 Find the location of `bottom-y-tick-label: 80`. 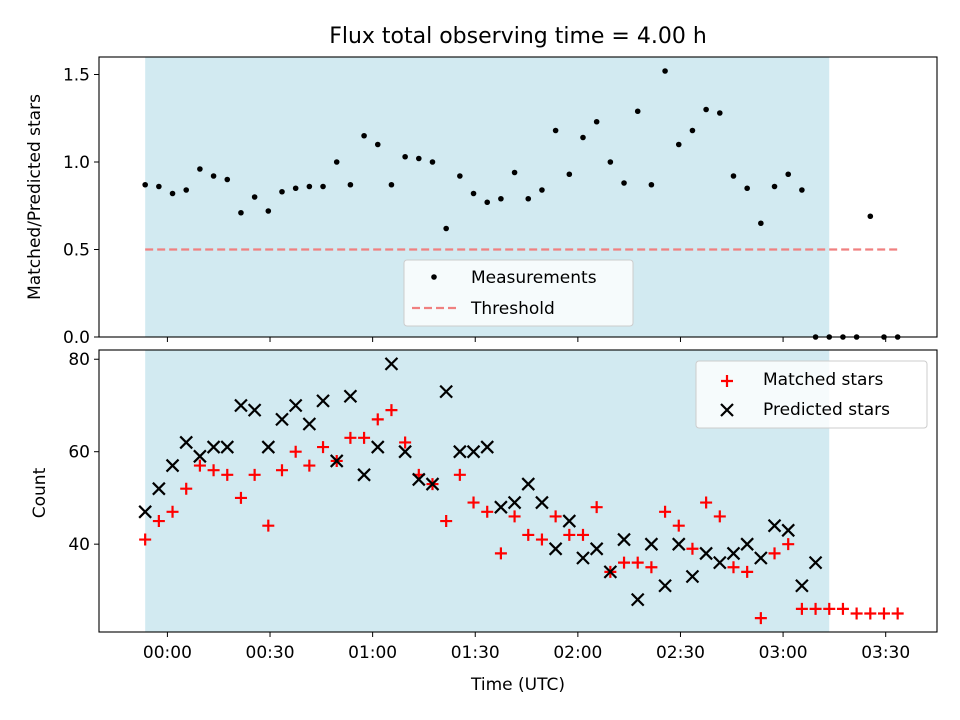

bottom-y-tick-label: 80 is located at coordinates (79, 360).